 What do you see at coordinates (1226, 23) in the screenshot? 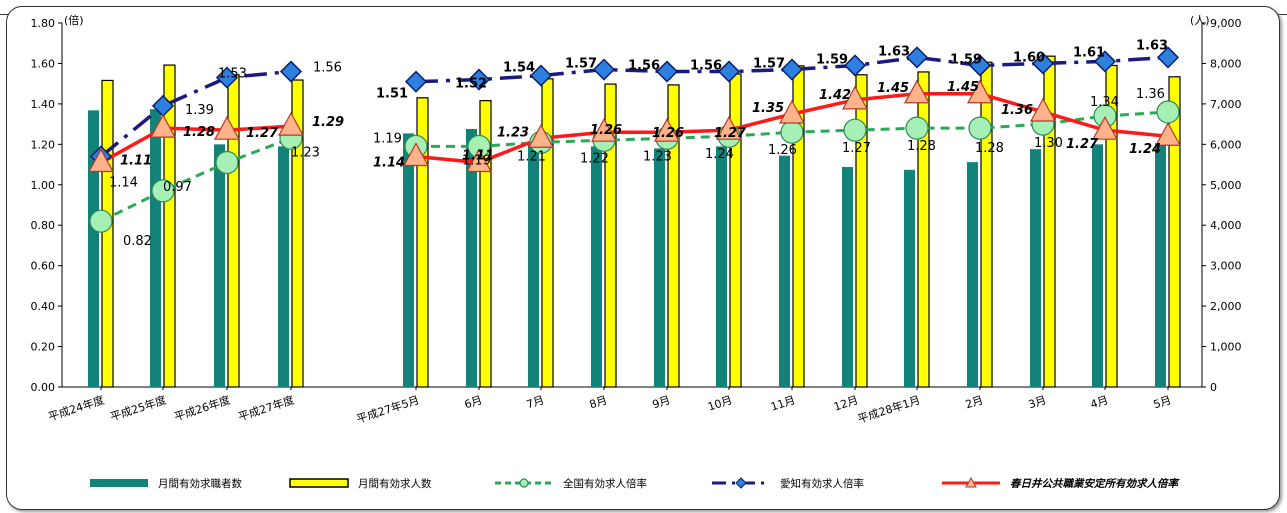
I see `y-right-tick-label: 9,000` at bounding box center [1226, 23].